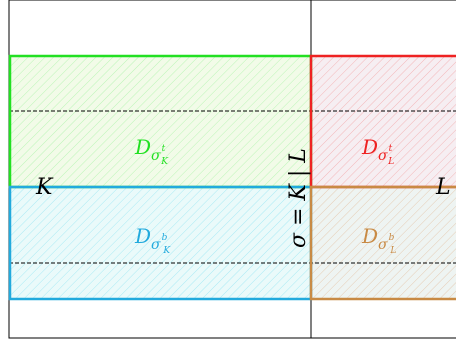  What do you see at coordinates (377, 151) in the screenshot?
I see `label-d-l-top: Dσt L` at bounding box center [377, 151].